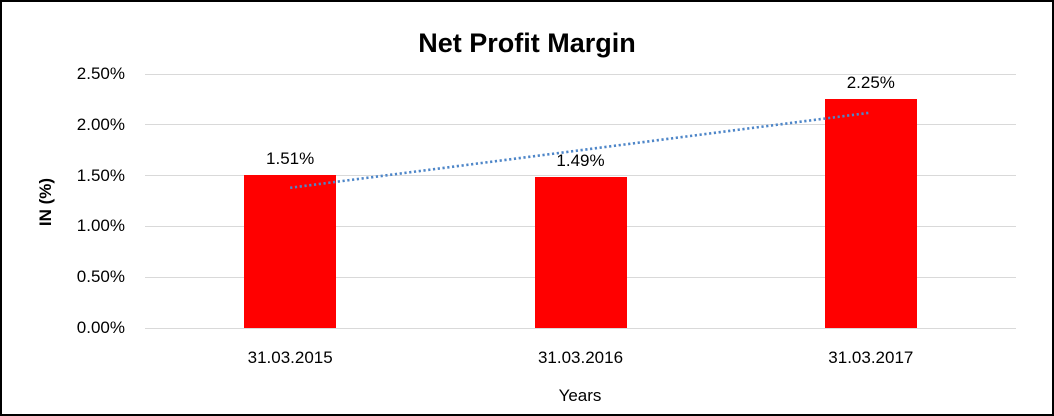 The height and width of the screenshot is (416, 1054). What do you see at coordinates (100, 226) in the screenshot?
I see `y-tick-label: 1.00%` at bounding box center [100, 226].